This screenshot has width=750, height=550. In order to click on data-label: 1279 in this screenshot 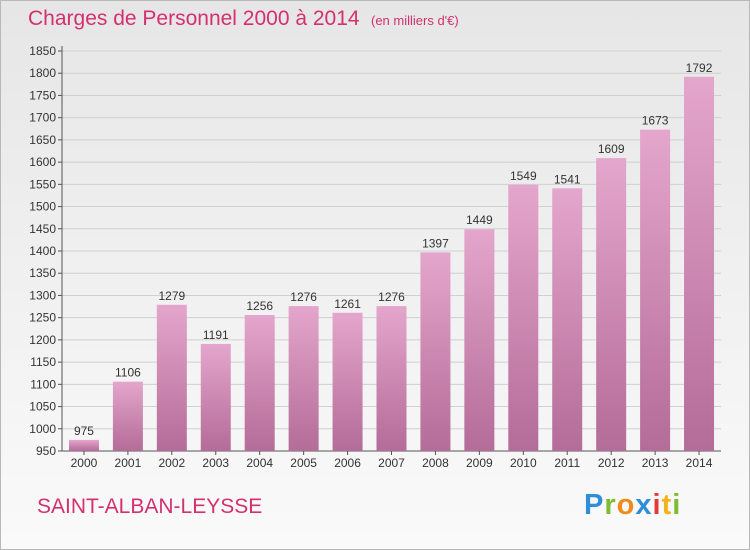, I will do `click(171, 296)`.